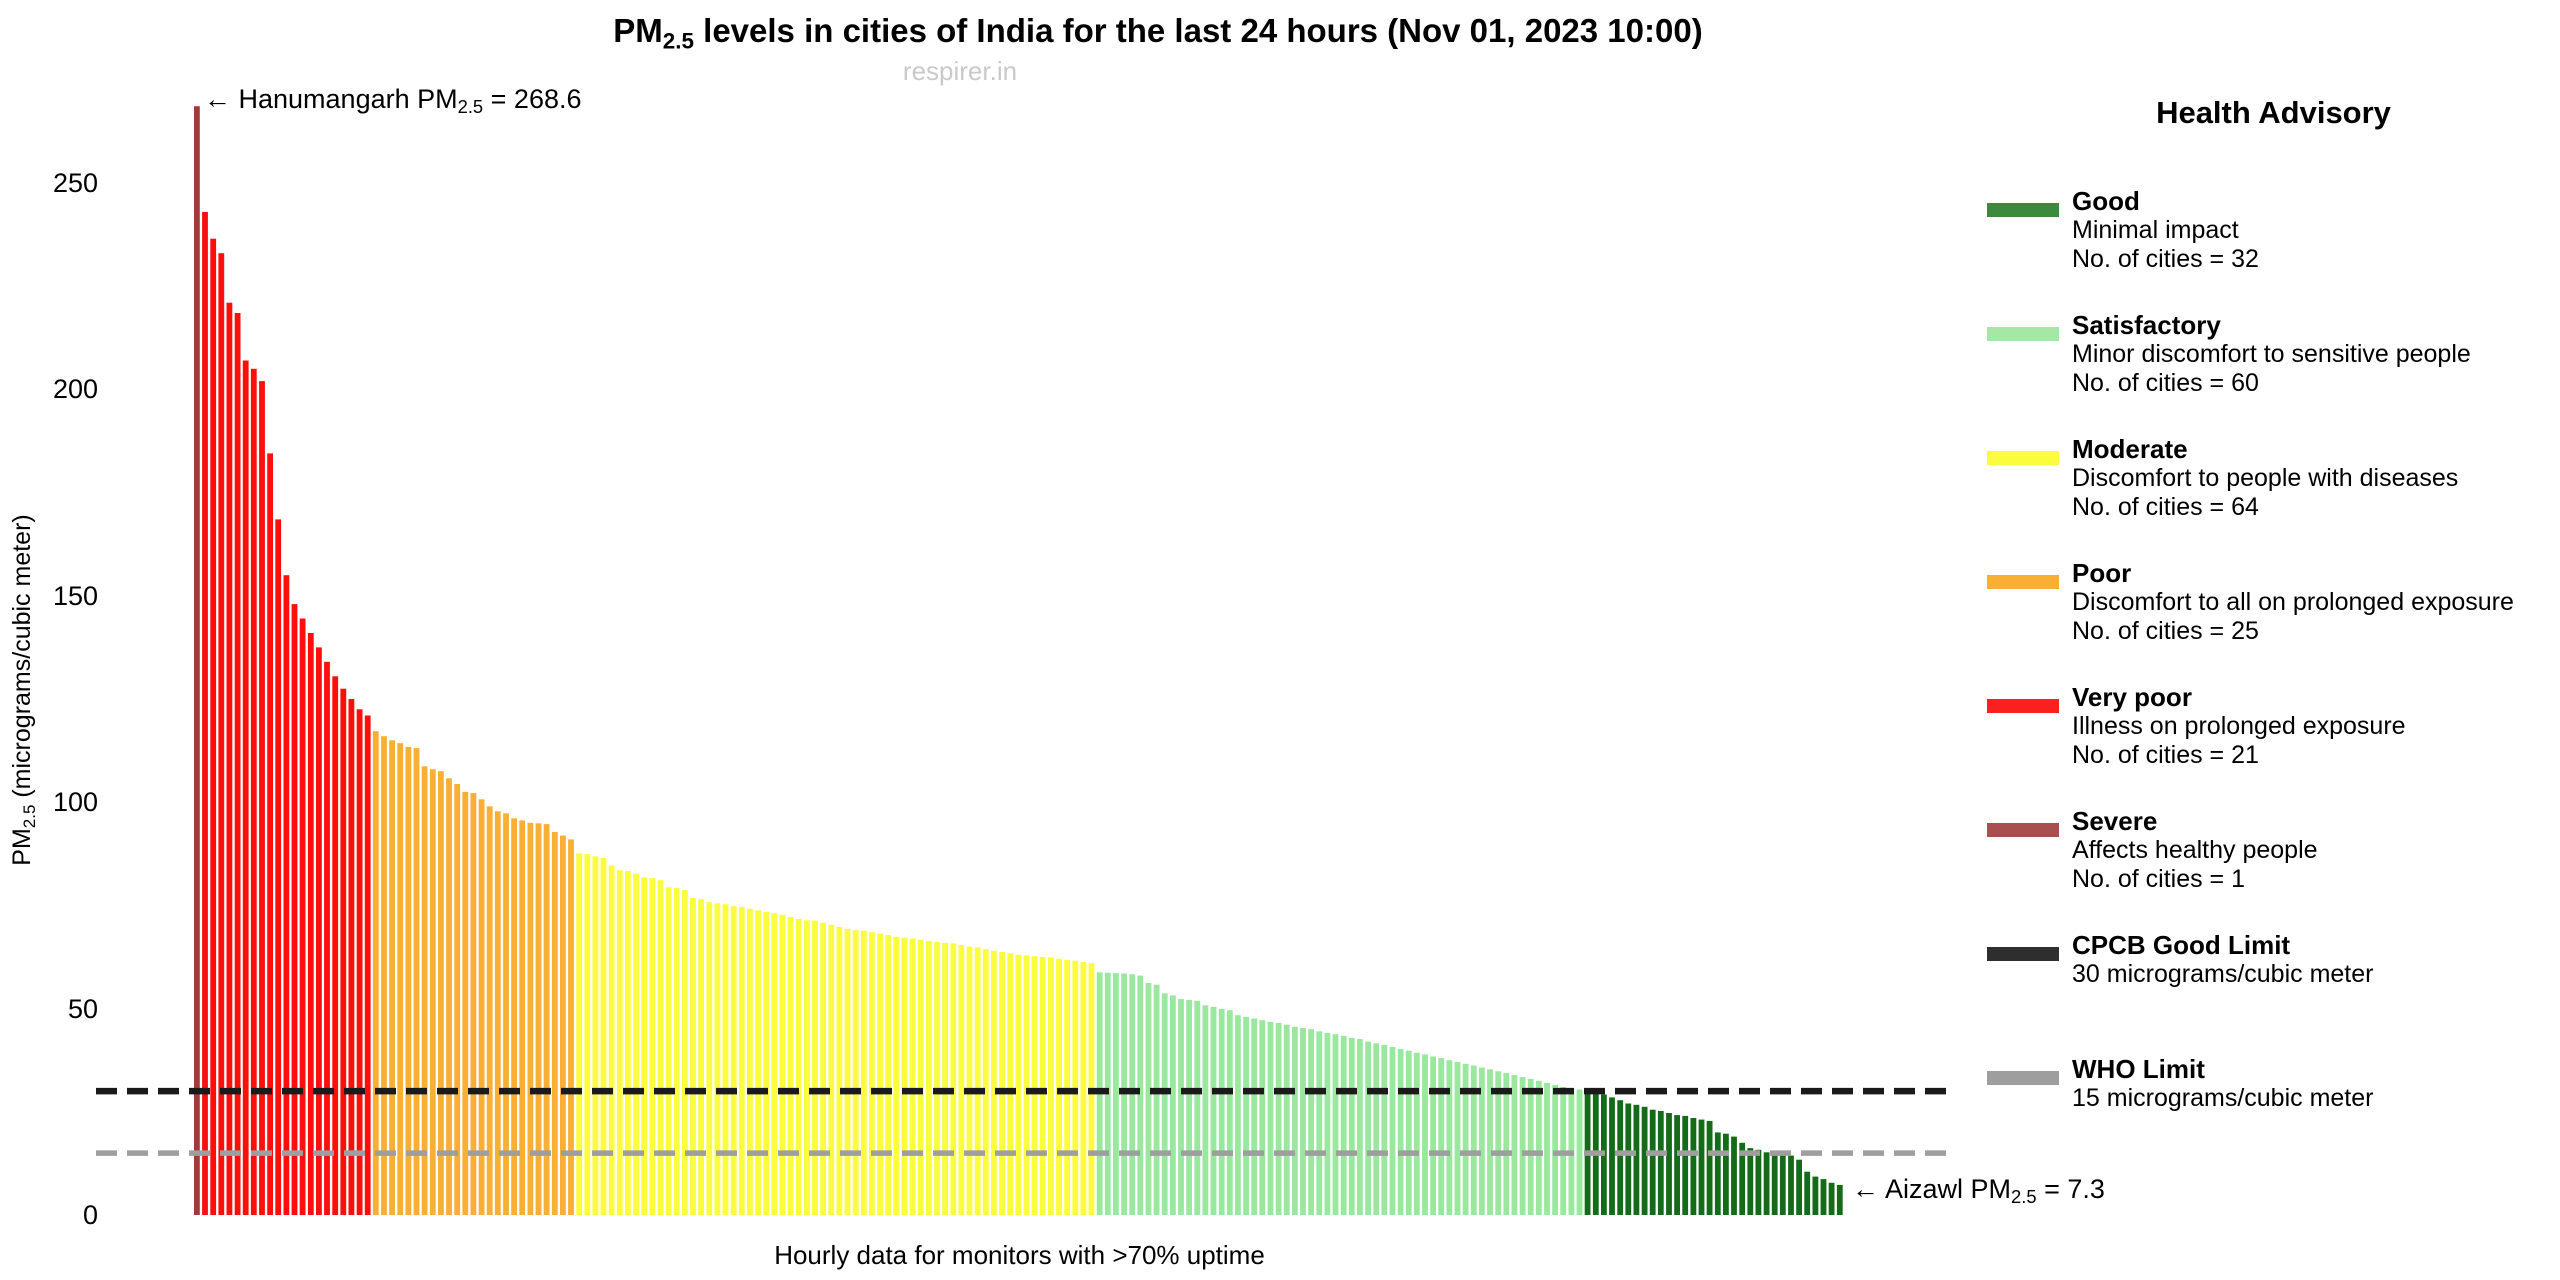 This screenshot has height=1280, width=2560. I want to click on y-tick-150: 150, so click(75, 595).